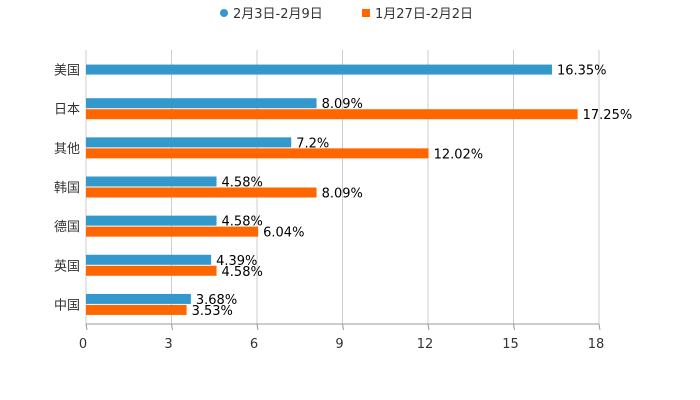 The height and width of the screenshot is (400, 700). Describe the element at coordinates (312, 143) in the screenshot. I see `data-label: 7.2%` at that location.